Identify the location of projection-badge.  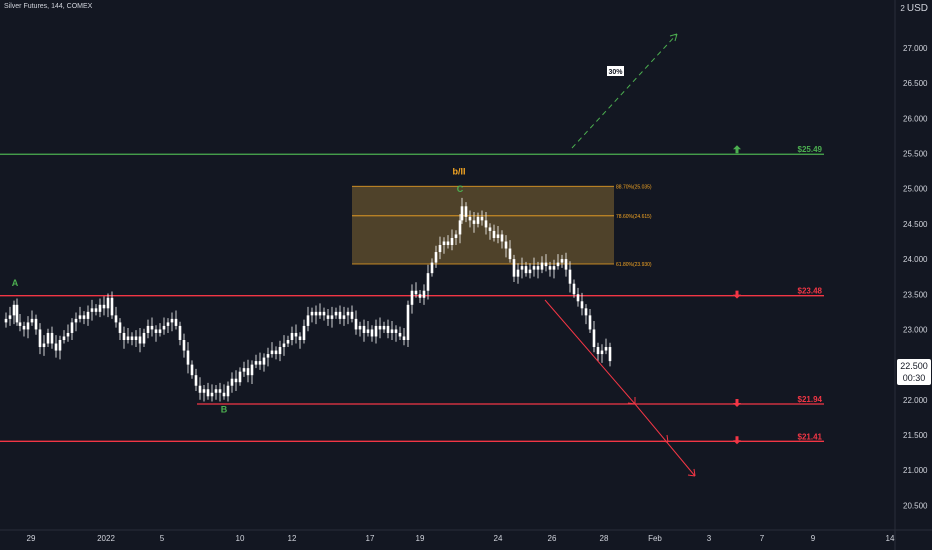
(615, 71).